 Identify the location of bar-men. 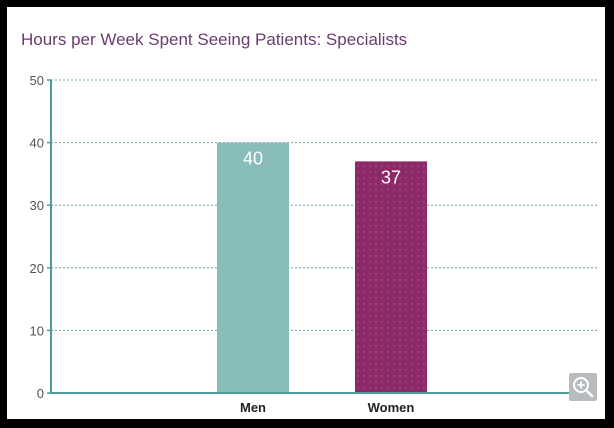
(253, 267).